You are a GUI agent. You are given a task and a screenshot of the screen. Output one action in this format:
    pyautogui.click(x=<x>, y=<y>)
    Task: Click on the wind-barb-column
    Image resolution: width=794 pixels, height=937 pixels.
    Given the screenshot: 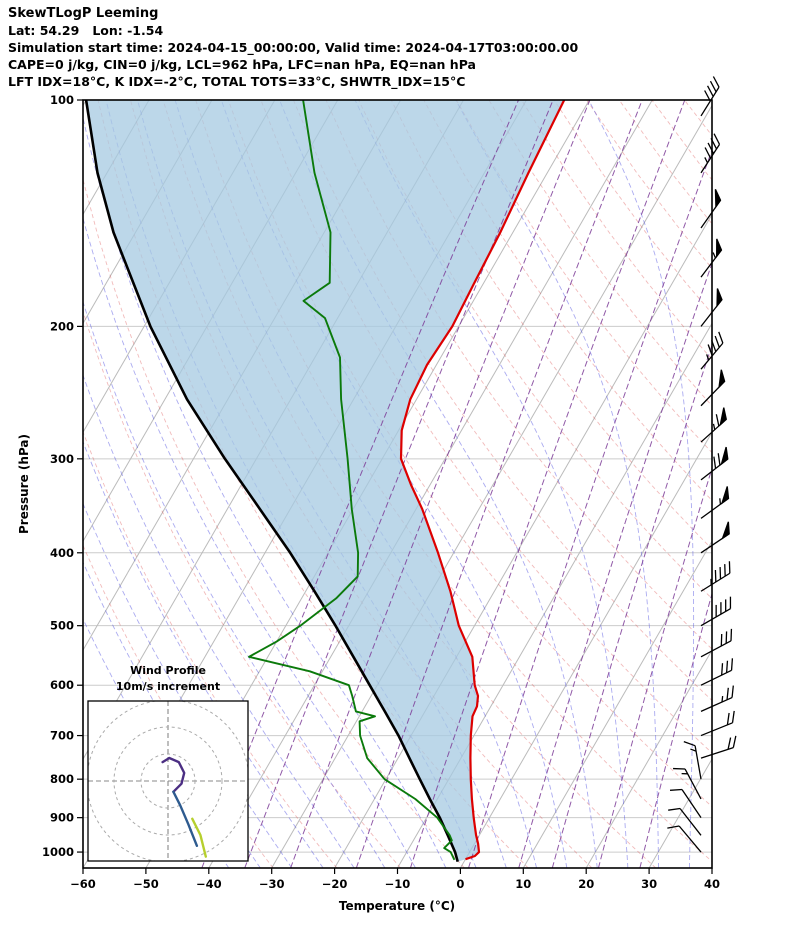 What is the action you would take?
    pyautogui.click(x=702, y=464)
    